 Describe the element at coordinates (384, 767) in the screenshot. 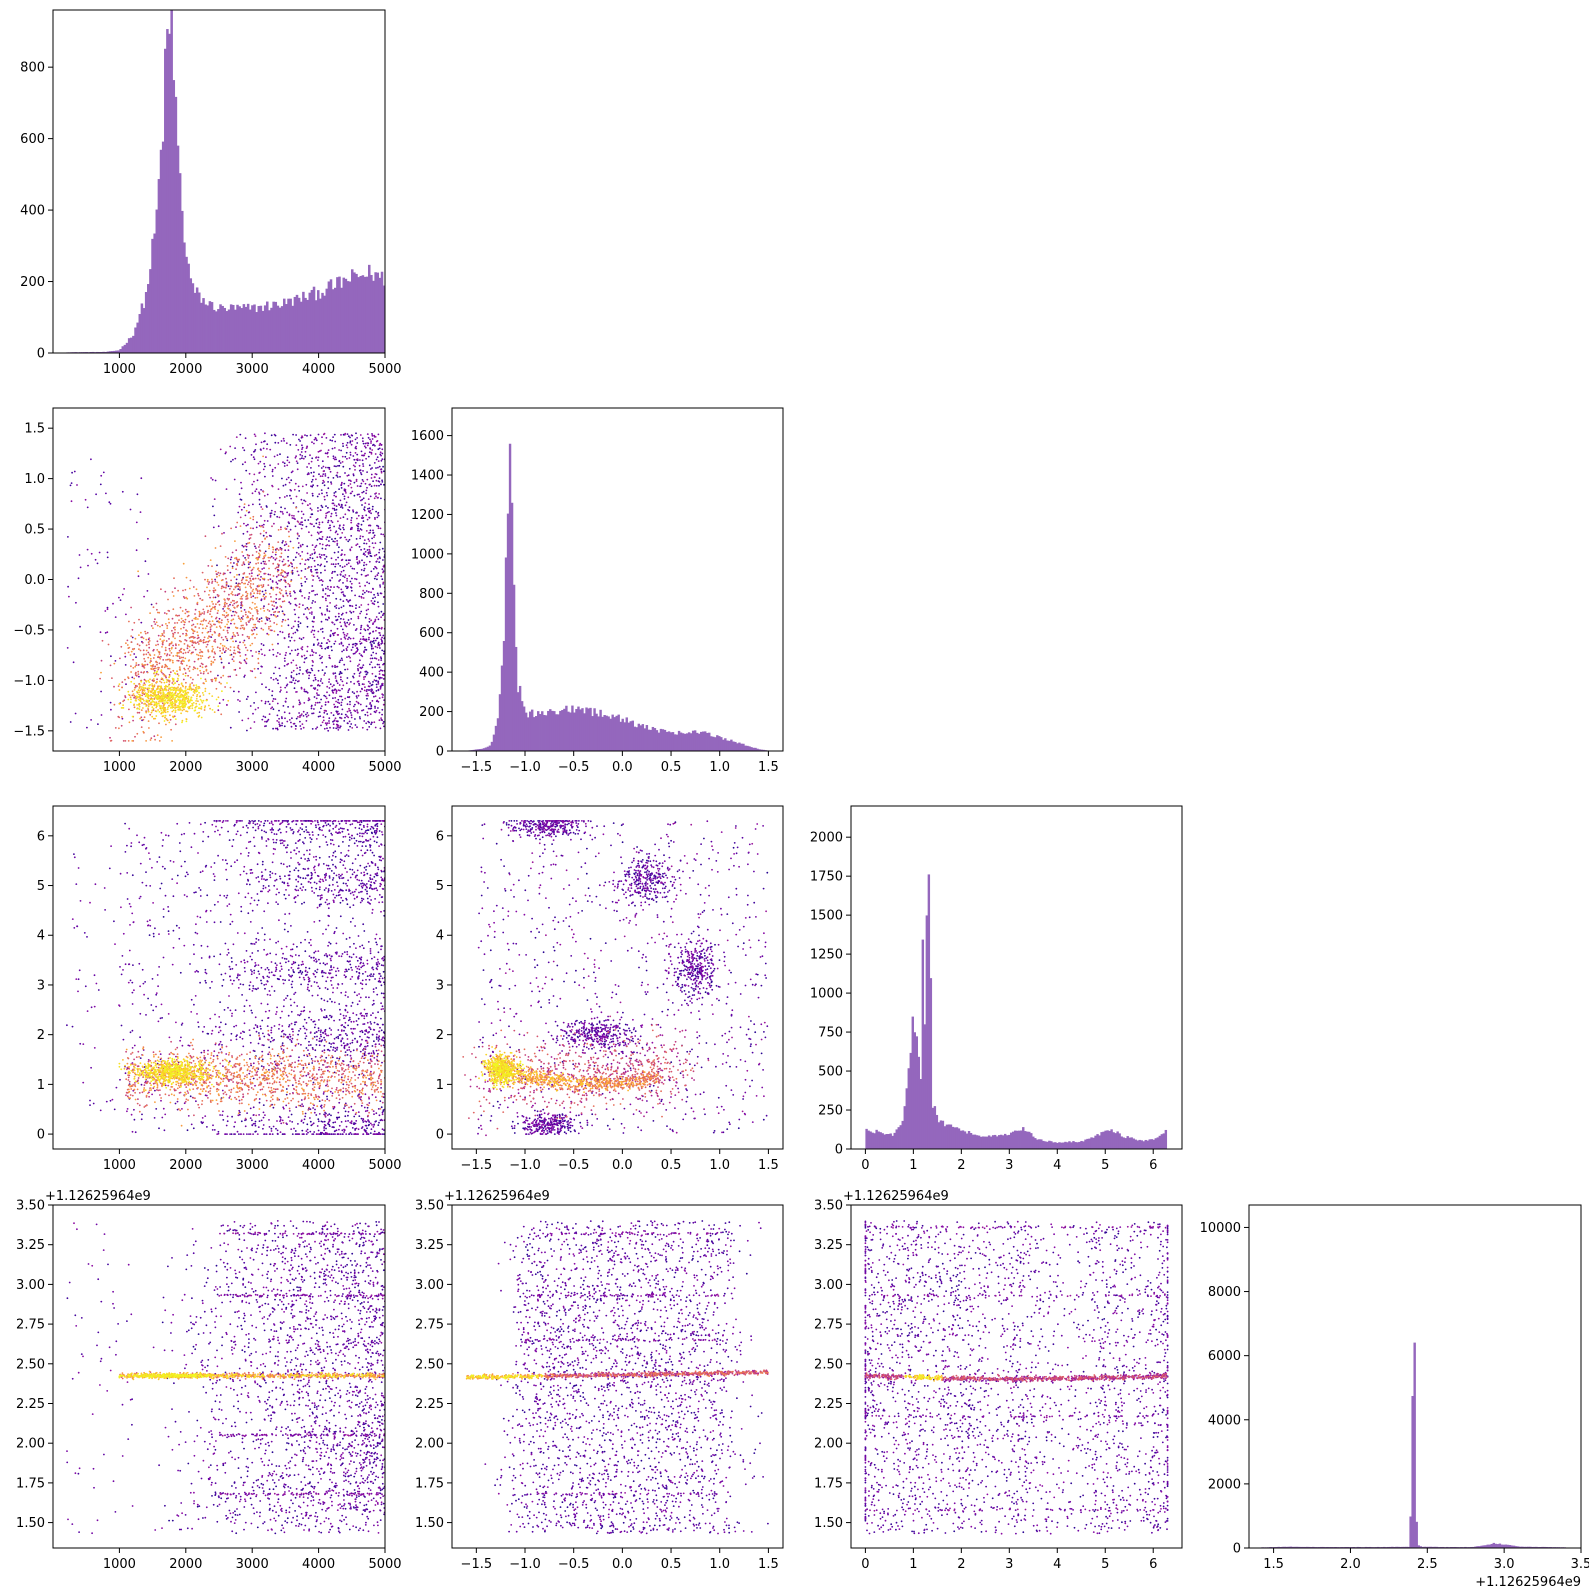

I see `x-tick-label: 5000` at that location.